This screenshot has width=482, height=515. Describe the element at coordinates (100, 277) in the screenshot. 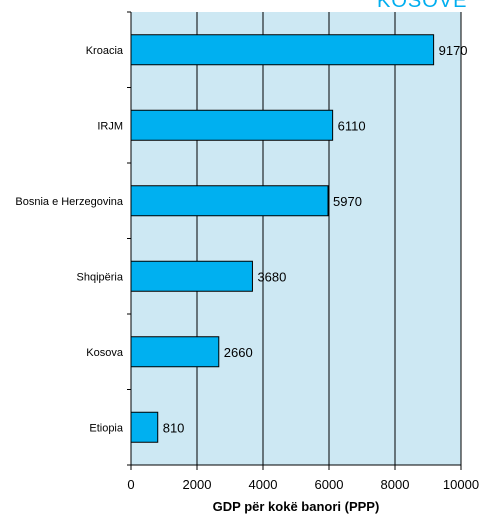

I see `category-label: Shqipëria` at that location.